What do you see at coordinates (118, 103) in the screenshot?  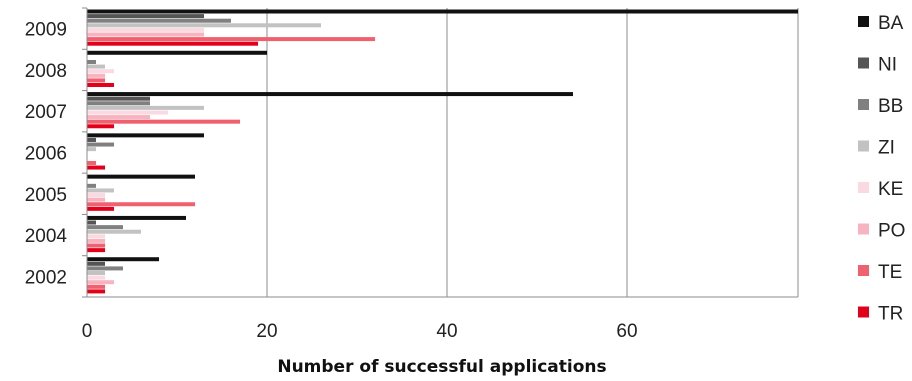 I see `bar-bb-2007` at bounding box center [118, 103].